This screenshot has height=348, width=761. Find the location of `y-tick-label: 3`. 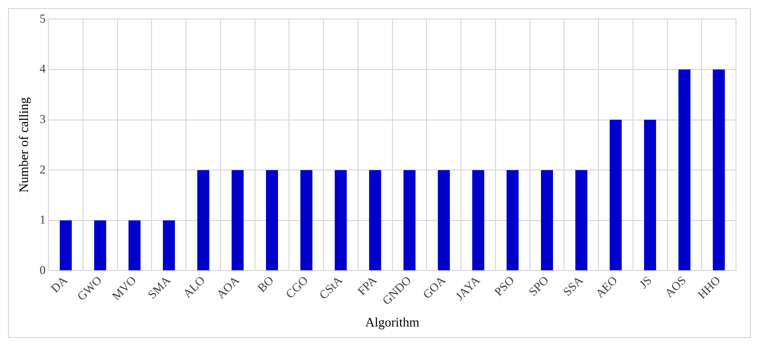

y-tick-label: 3 is located at coordinates (43, 119).